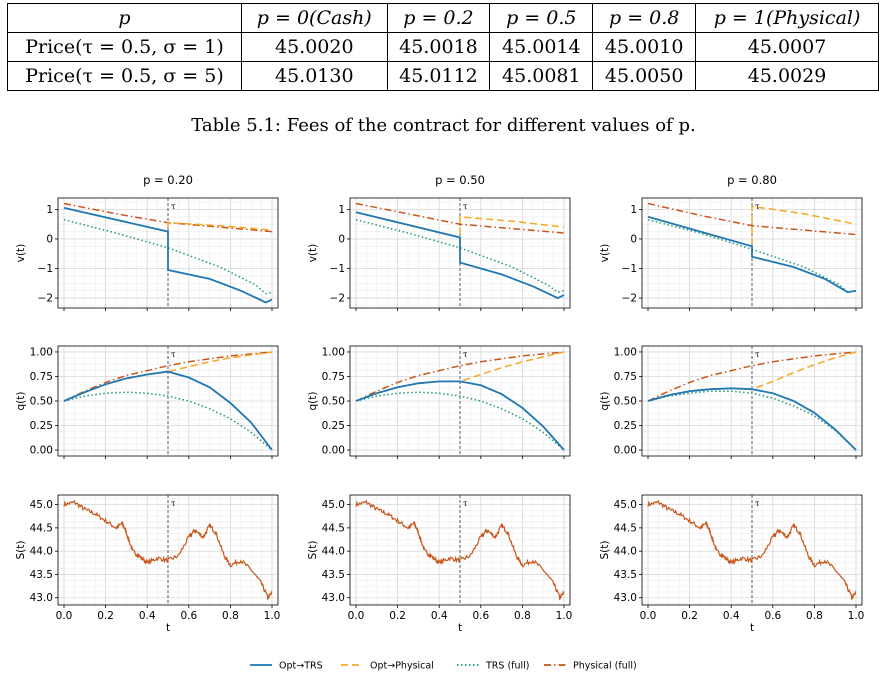  Describe the element at coordinates (314, 18) in the screenshot. I see `table-header-cell: p = 0(Cash)` at that location.